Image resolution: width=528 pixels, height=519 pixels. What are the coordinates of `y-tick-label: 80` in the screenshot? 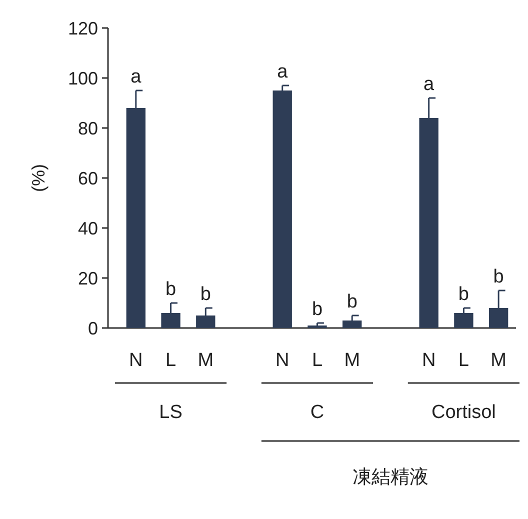 It's located at (88, 128).